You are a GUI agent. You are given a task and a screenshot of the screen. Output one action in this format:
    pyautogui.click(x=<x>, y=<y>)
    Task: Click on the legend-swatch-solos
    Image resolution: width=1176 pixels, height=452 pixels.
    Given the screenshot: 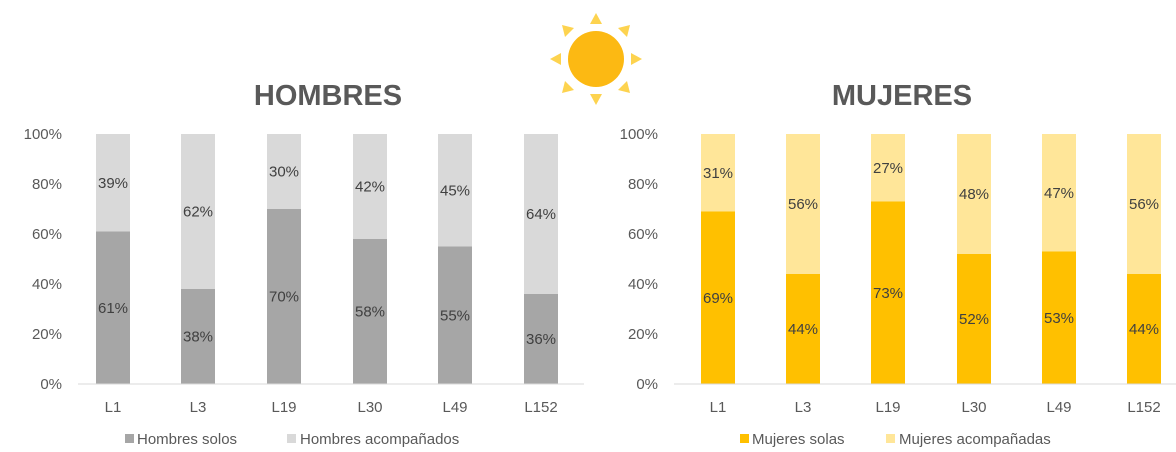 What is the action you would take?
    pyautogui.click(x=129, y=438)
    